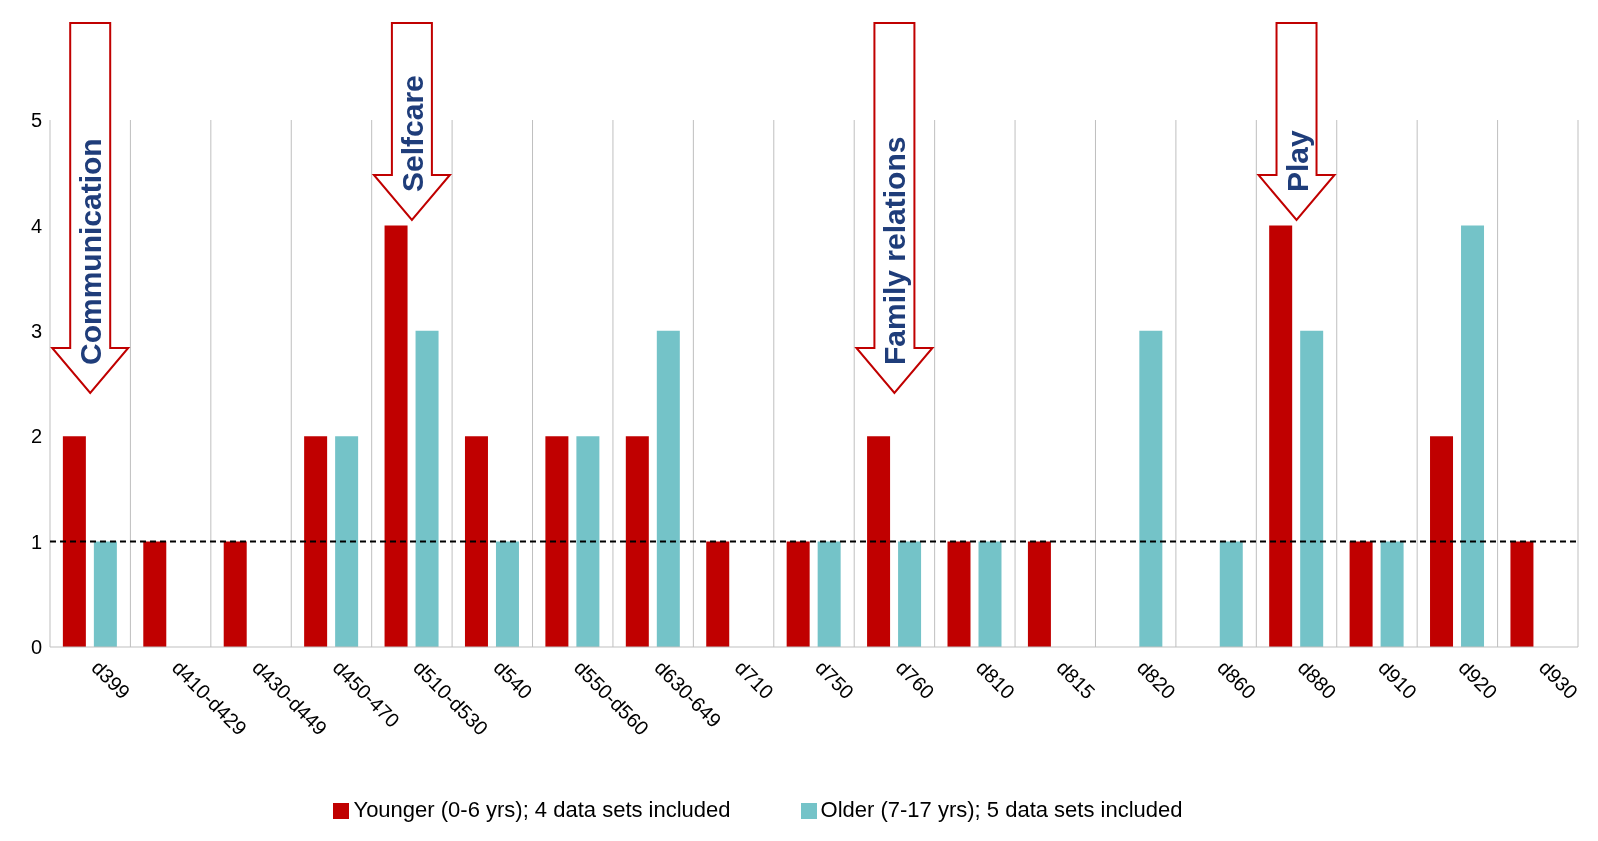  Describe the element at coordinates (36, 436) in the screenshot. I see `y-tick-label: 2` at that location.